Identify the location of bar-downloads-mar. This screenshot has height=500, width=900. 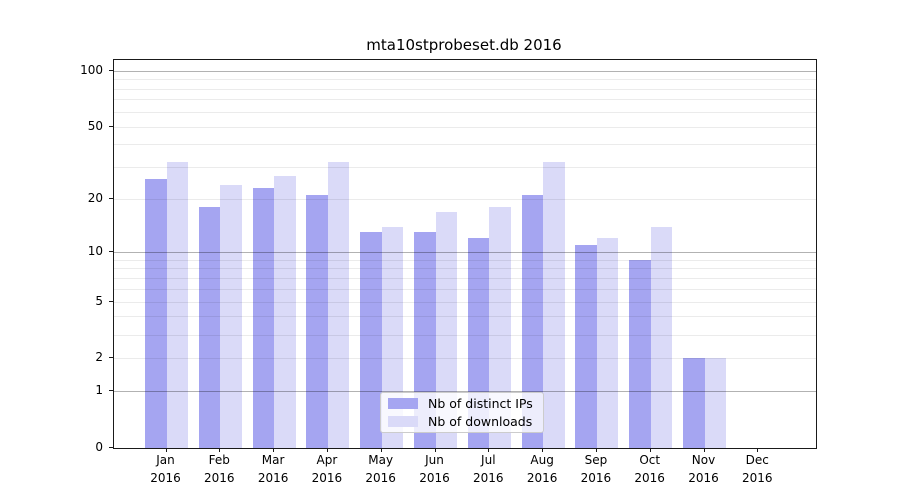
(285, 311).